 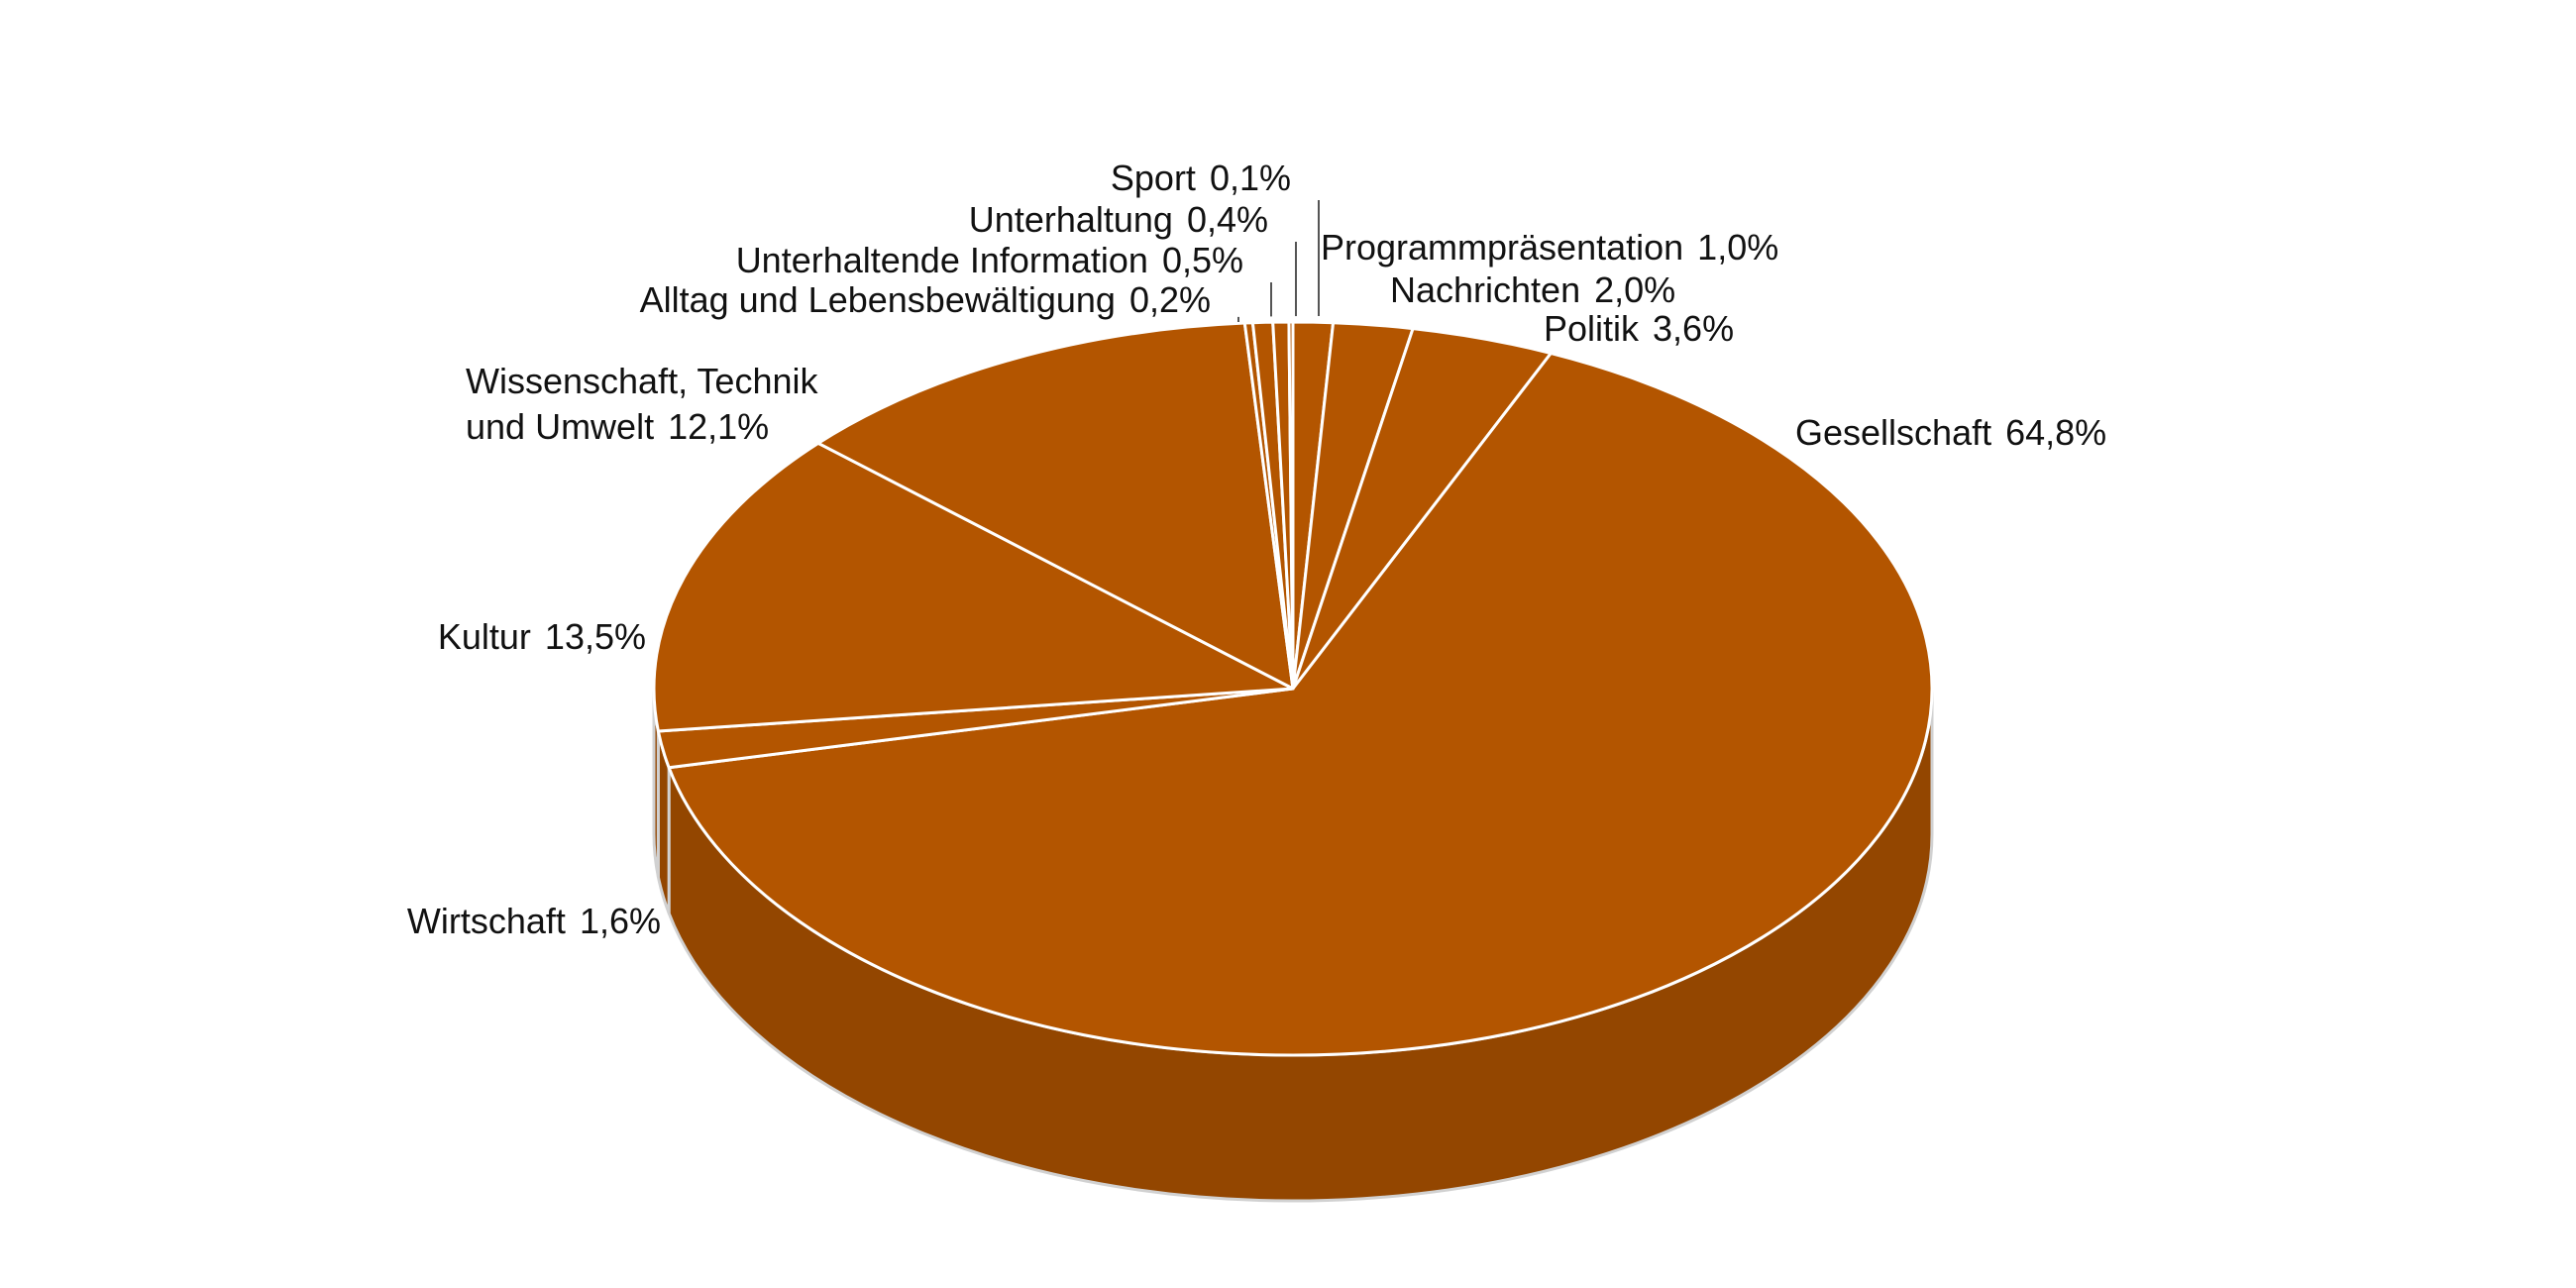 What do you see at coordinates (595, 636) in the screenshot?
I see `value-label: 13,5%` at bounding box center [595, 636].